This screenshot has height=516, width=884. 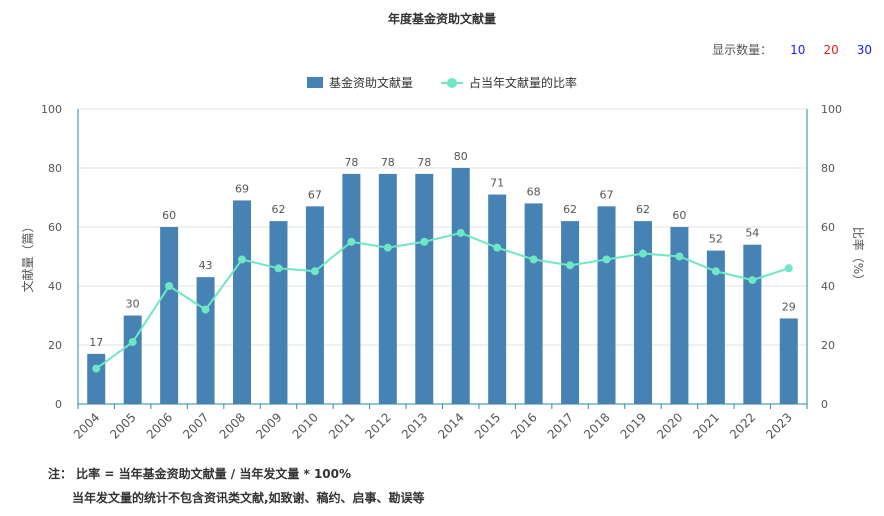 What do you see at coordinates (596, 425) in the screenshot?
I see `x-tick-label: 2018` at bounding box center [596, 425].